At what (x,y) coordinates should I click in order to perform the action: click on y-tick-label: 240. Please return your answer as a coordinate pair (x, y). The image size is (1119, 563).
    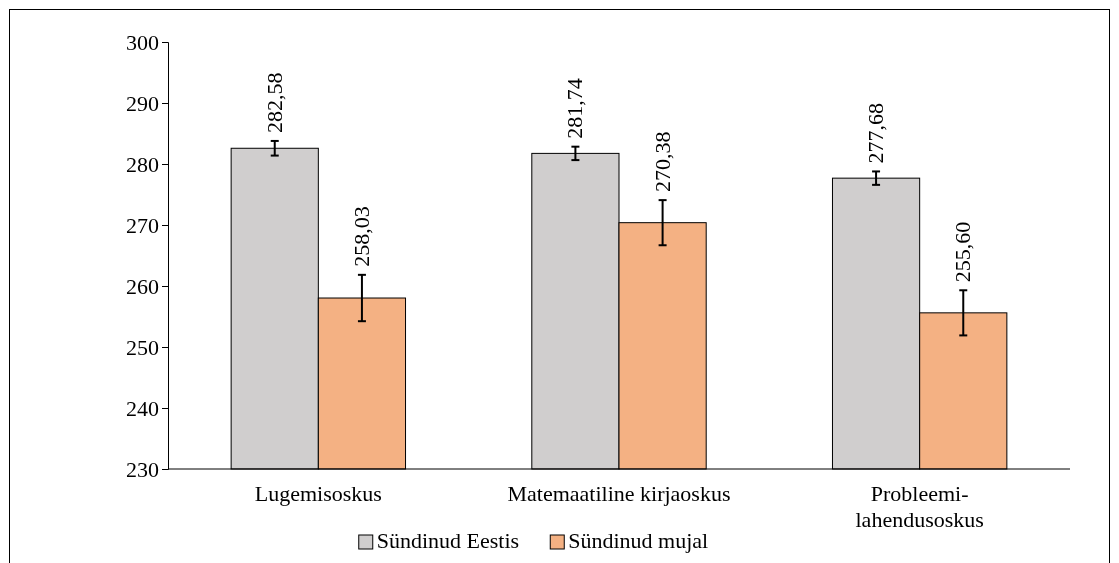
    Looking at the image, I should click on (142, 408).